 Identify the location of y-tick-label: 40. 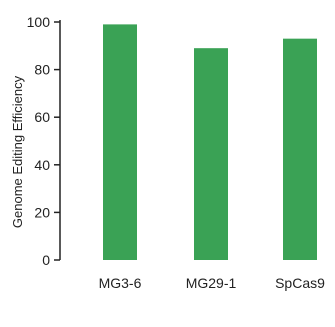
(42, 165).